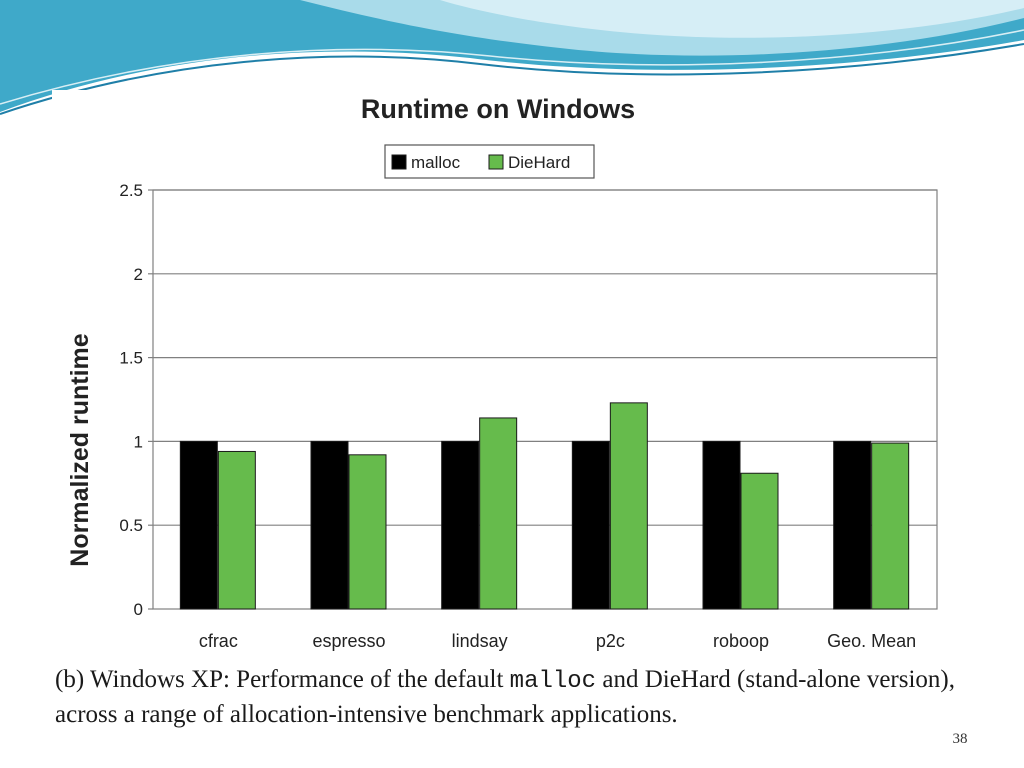 The image size is (1024, 768). Describe the element at coordinates (218, 641) in the screenshot. I see `x-tick-label: cfrac` at that location.